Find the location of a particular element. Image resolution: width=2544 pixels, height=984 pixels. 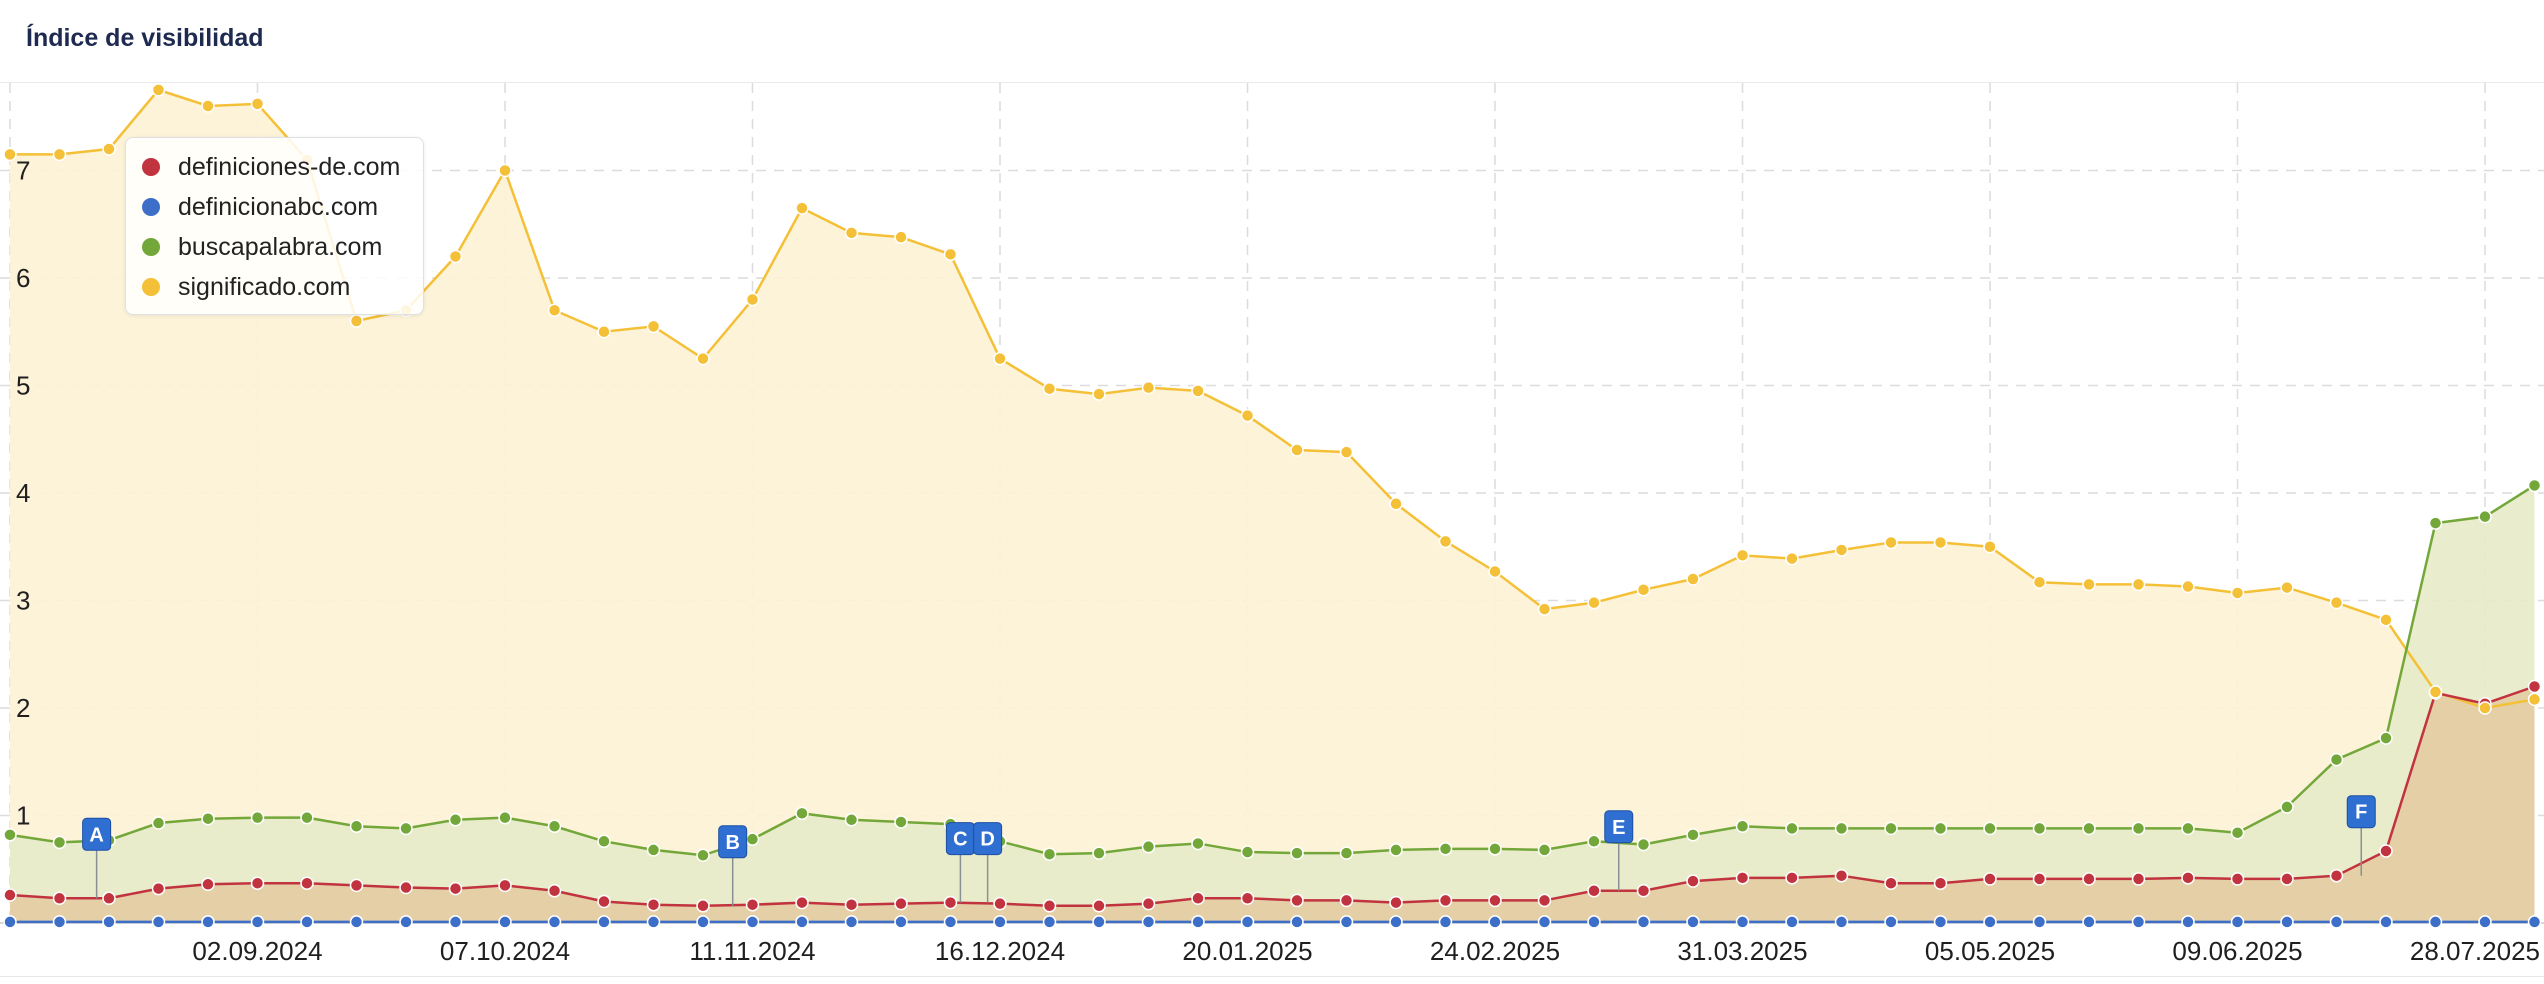

y-tick-label: 2 is located at coordinates (23, 708).